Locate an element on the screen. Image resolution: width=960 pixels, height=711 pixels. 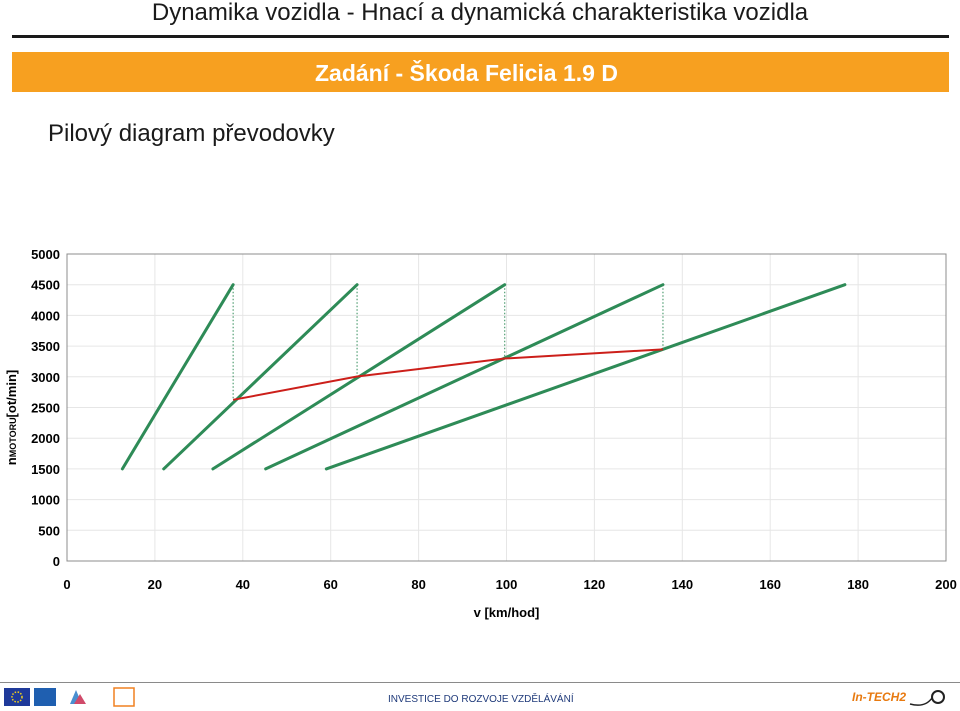
shift-line is located at coordinates (448, 374).